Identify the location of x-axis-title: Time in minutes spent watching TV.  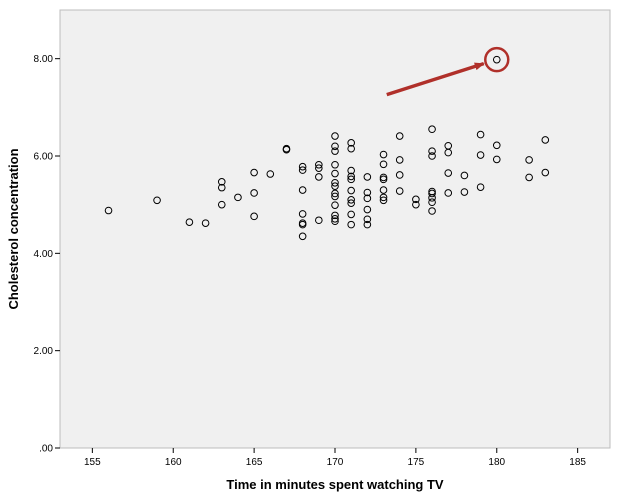
(335, 484).